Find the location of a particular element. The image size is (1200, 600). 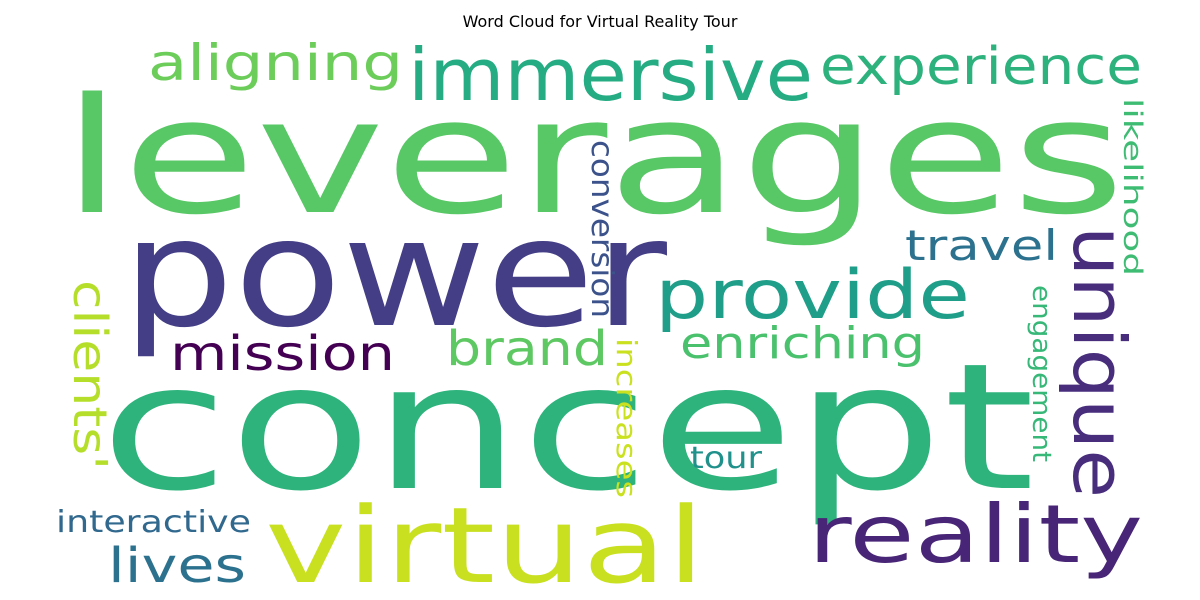

word-interactive: interactive is located at coordinates (153, 522).